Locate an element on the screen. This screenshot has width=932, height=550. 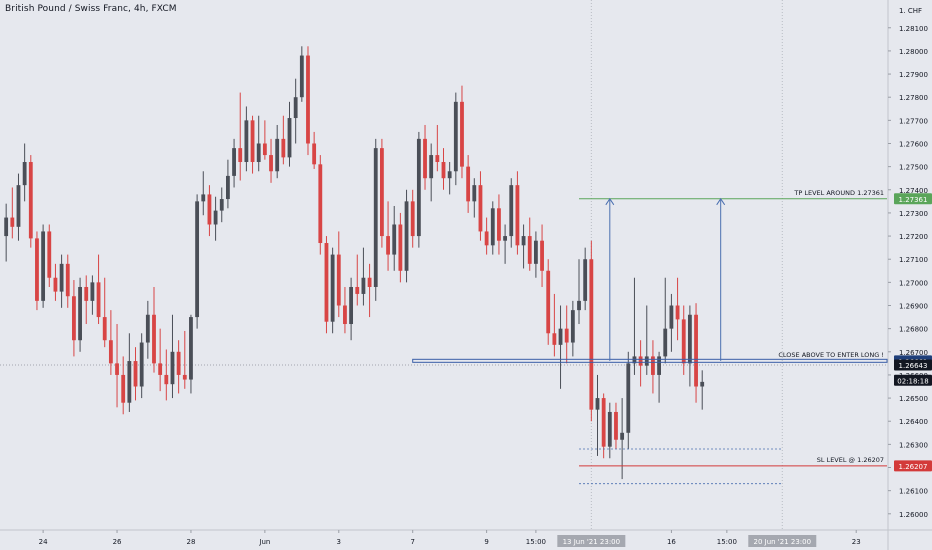
y-tick-label: 1.26400 is located at coordinates (913, 422).